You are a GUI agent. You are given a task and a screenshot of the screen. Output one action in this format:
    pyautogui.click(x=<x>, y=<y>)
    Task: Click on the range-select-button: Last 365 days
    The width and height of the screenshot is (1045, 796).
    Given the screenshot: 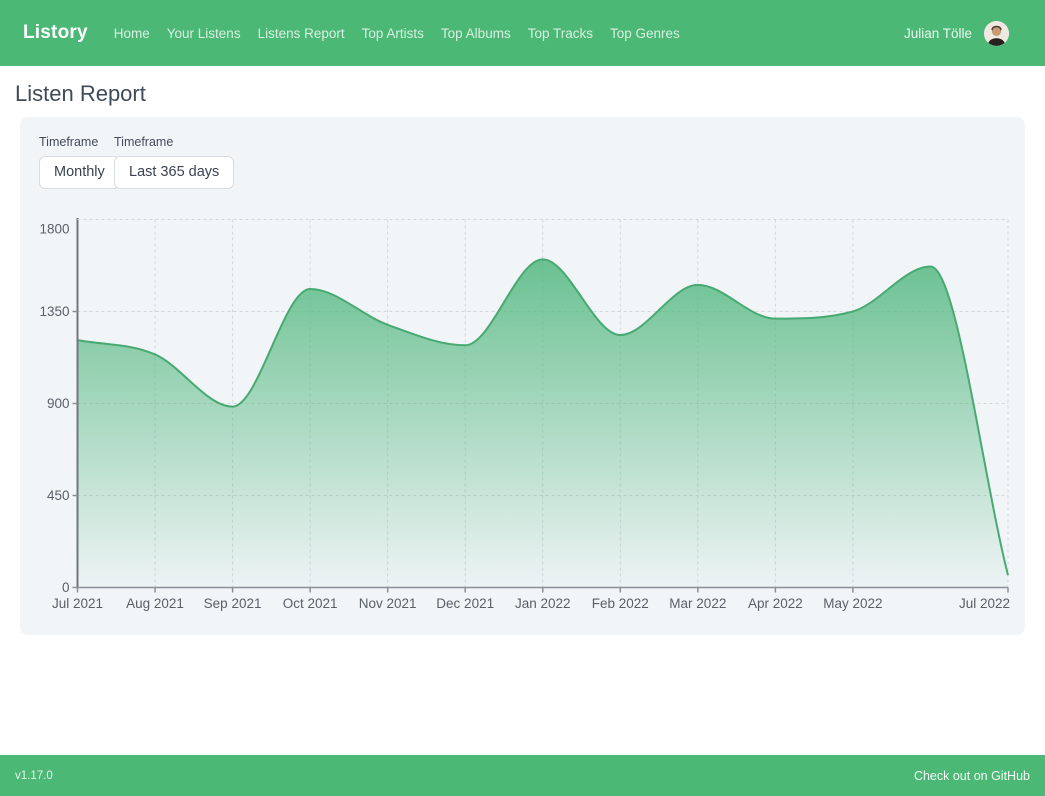 What is the action you would take?
    pyautogui.click(x=174, y=172)
    